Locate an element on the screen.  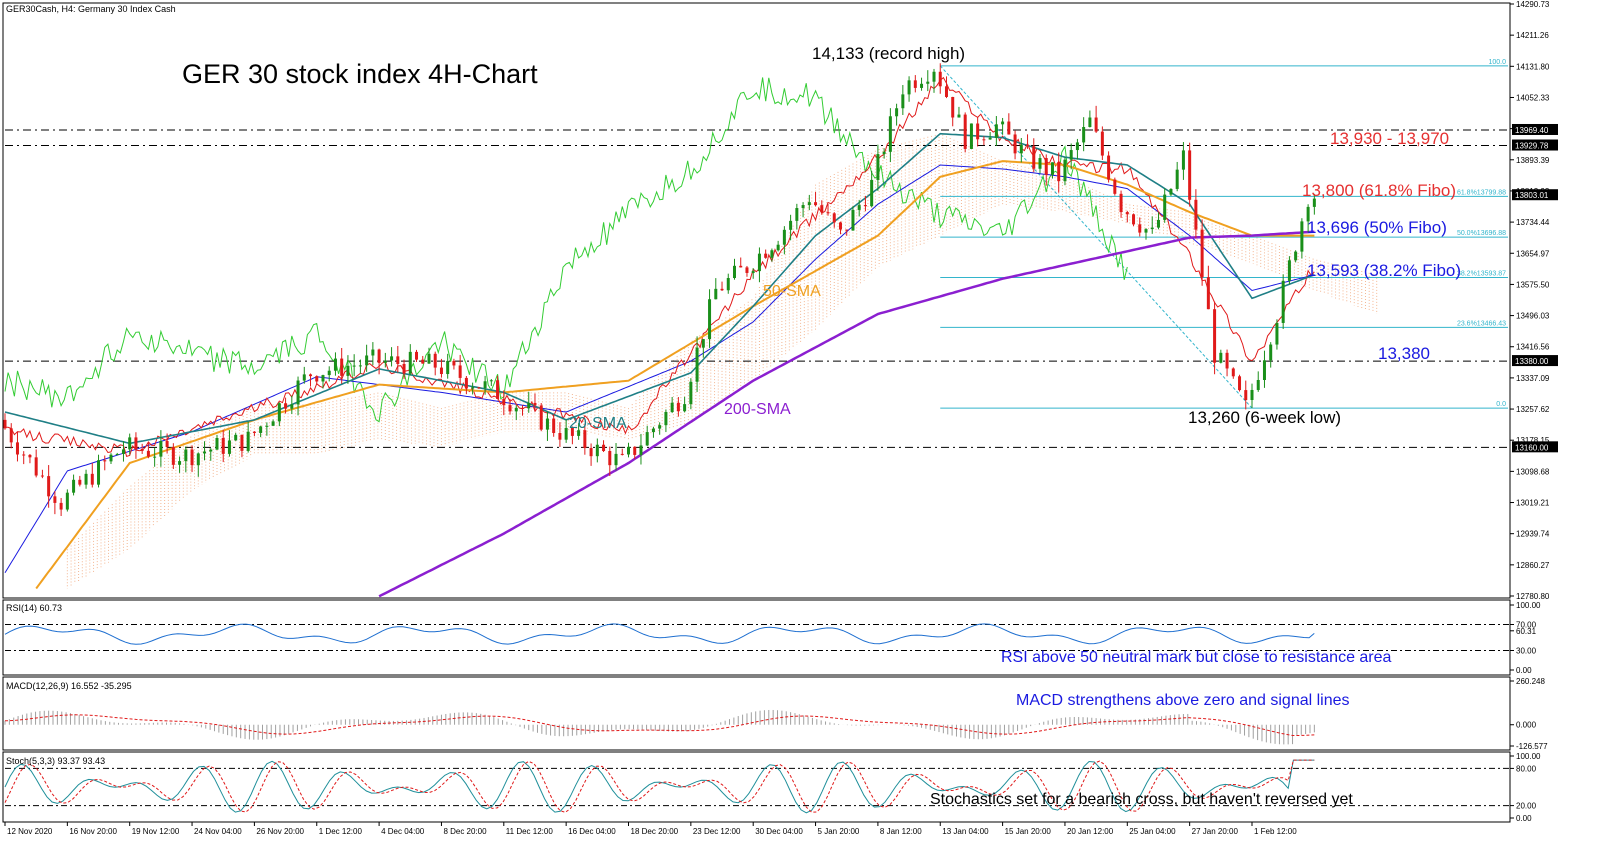
fibo-50-label: 13,696 (50% Fibo) is located at coordinates (1377, 227).